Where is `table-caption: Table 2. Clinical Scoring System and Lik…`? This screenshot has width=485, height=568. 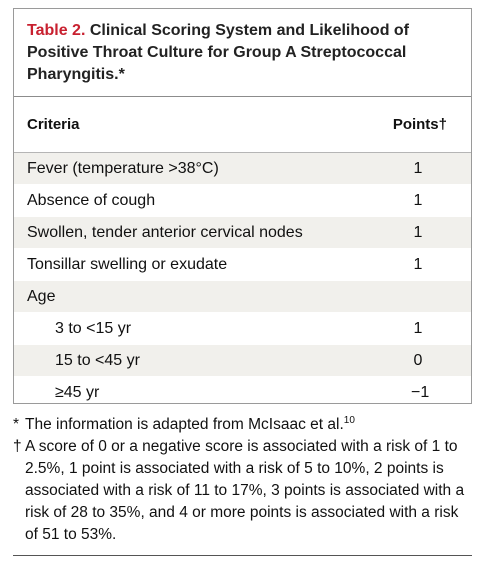
table-caption: Table 2. Clinical Scoring System and Lik… is located at coordinates (242, 53).